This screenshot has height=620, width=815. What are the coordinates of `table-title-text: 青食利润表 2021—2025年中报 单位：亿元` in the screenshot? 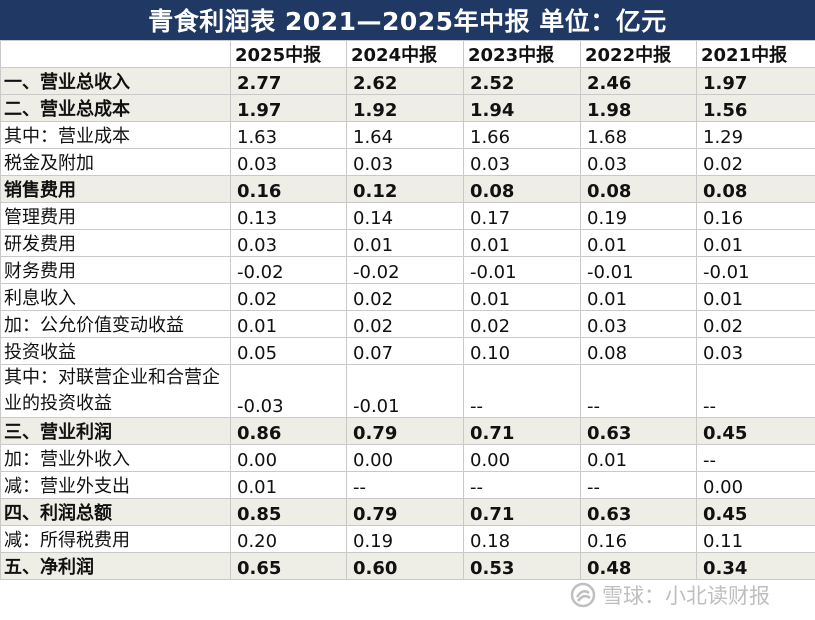 It's located at (407, 21).